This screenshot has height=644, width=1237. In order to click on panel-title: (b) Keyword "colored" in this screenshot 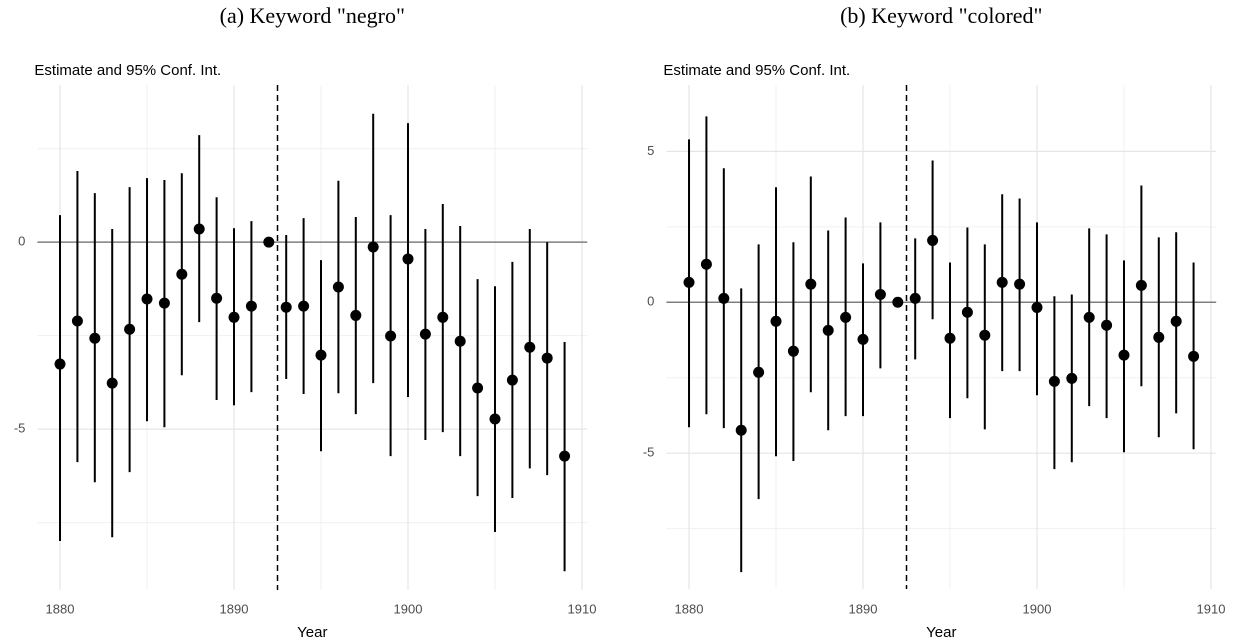, I will do `click(941, 15)`.